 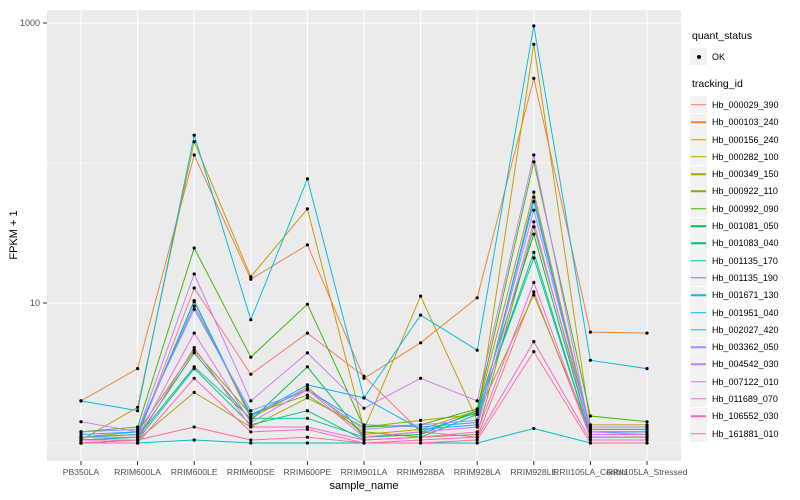 I want to click on legend-item: Hb_000103_240, so click(x=744, y=122).